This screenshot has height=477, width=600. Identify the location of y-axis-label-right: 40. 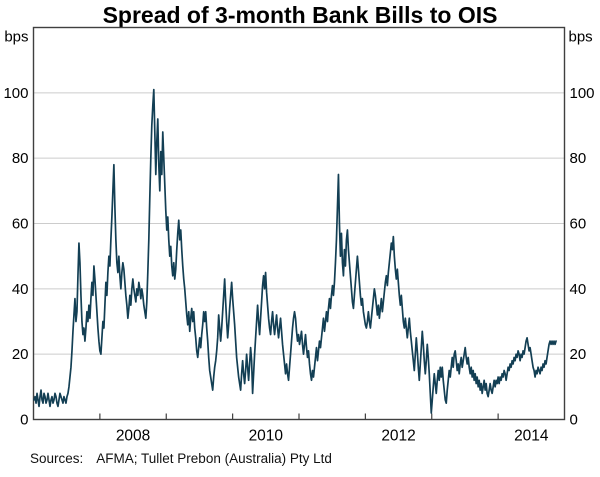
(578, 289).